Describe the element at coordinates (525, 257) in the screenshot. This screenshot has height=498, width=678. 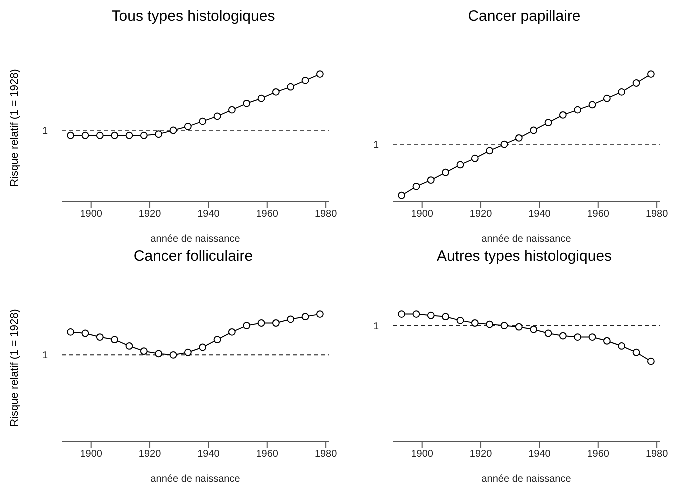
I see `chart-title: Autres types histologiques` at that location.